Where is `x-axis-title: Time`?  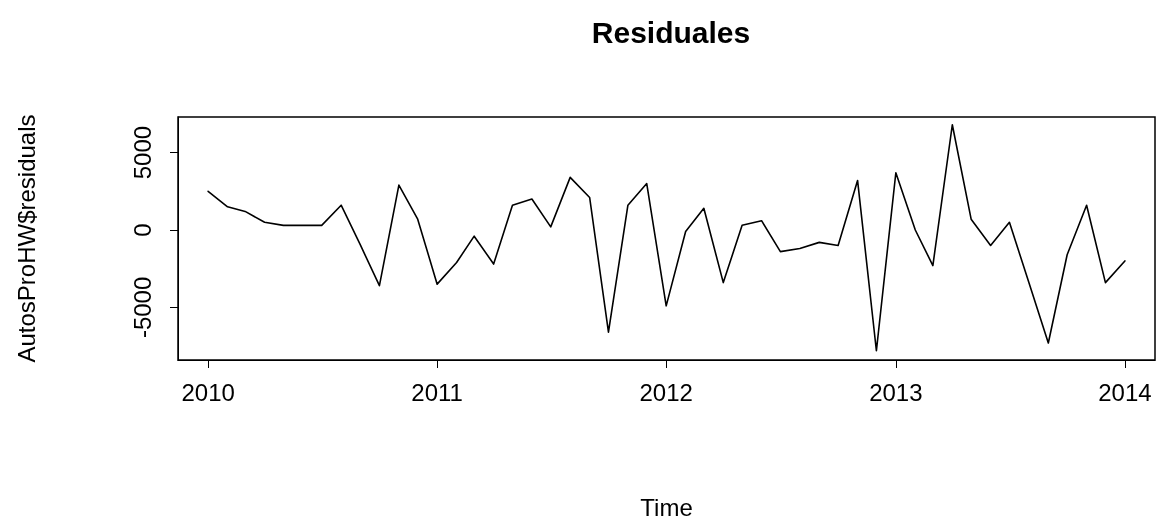
x-axis-title: Time is located at coordinates (666, 507).